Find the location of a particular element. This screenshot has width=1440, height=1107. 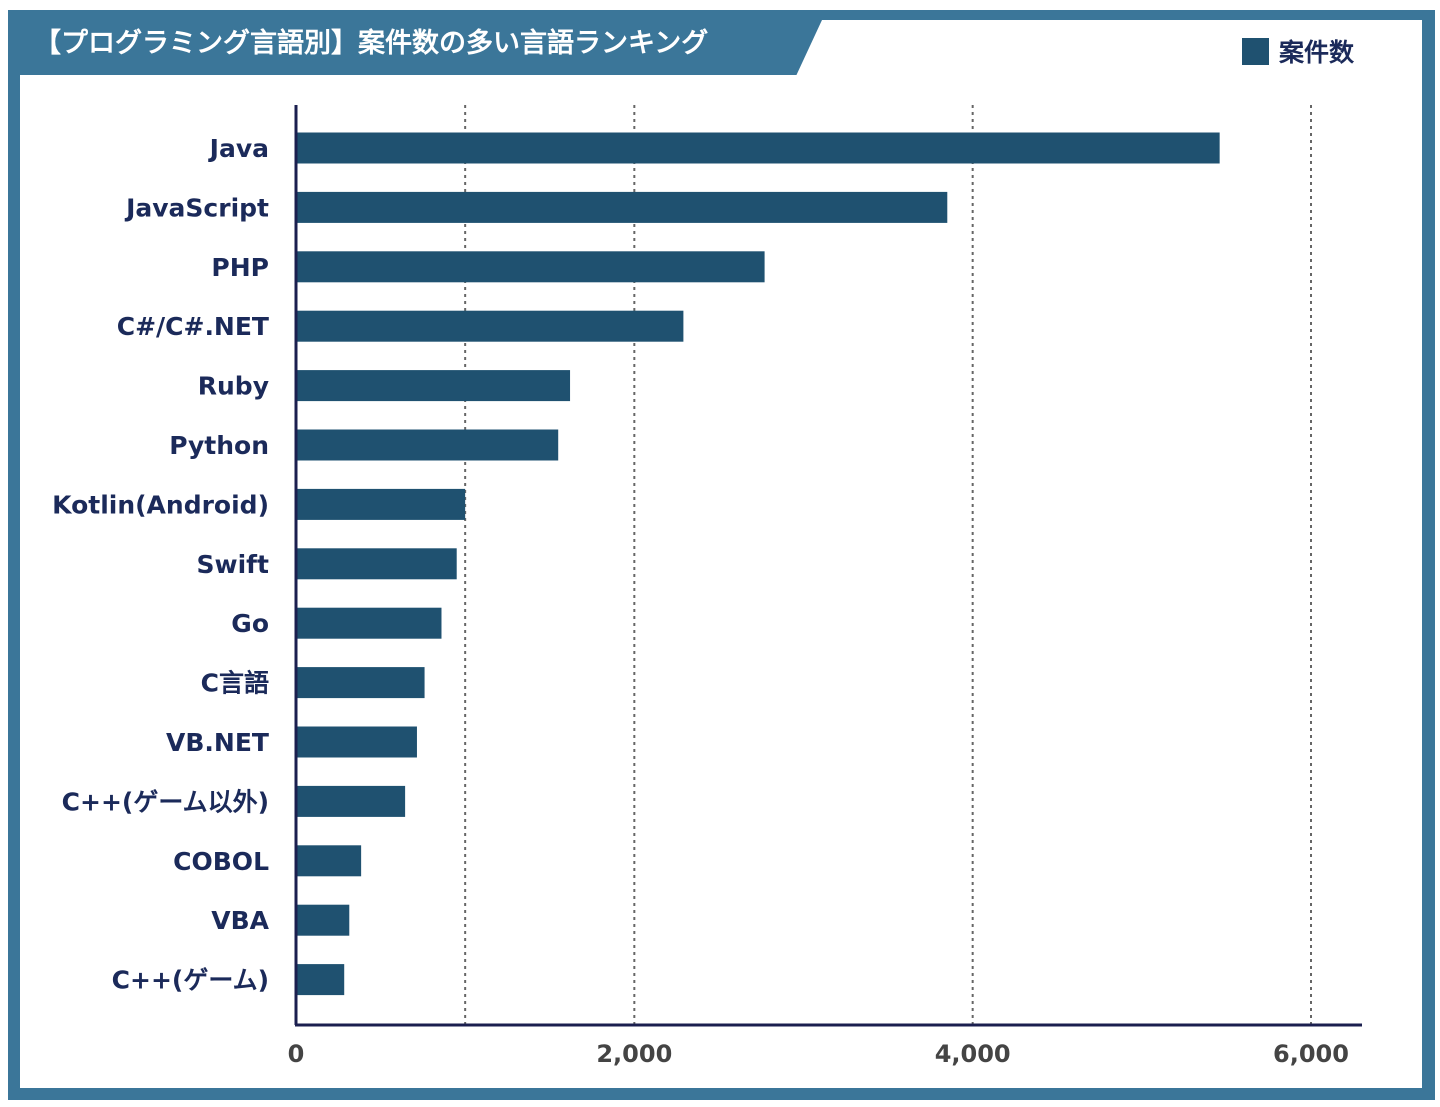

category-label: Java is located at coordinates (238, 148).